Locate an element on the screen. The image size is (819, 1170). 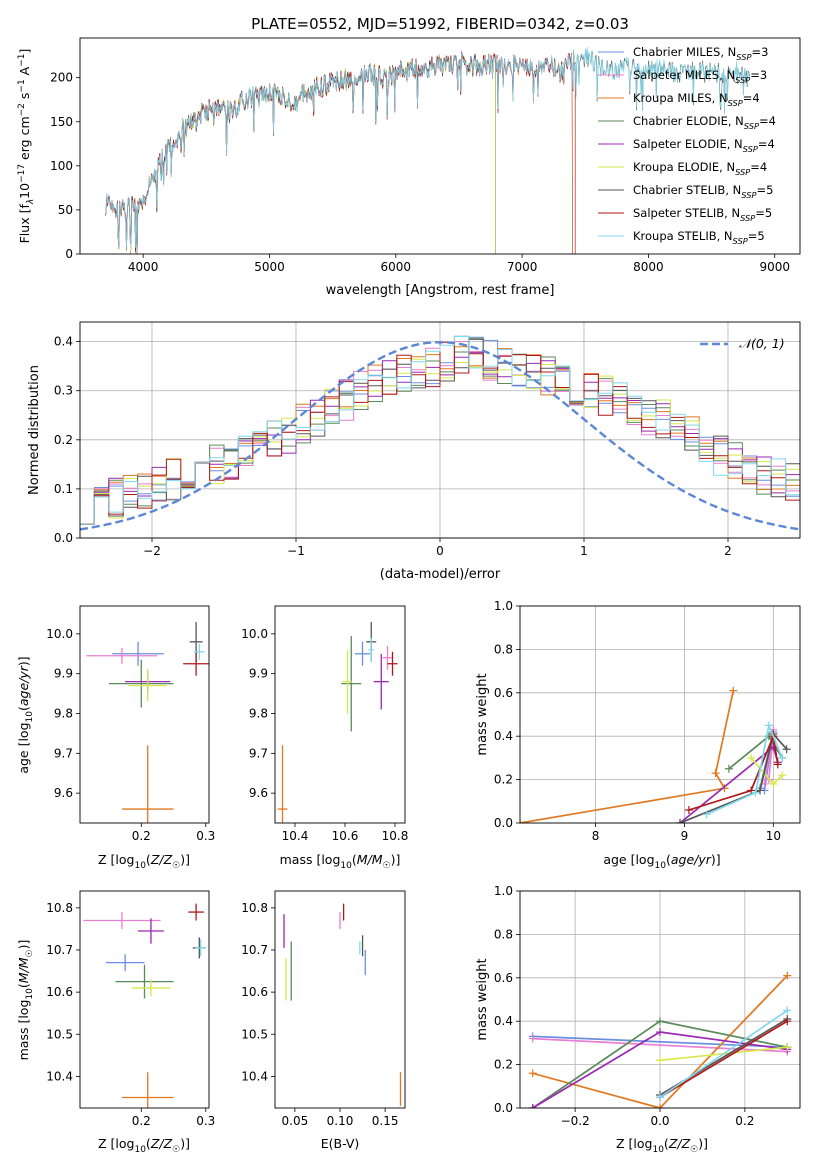
point-chabrier-miles is located at coordinates (138, 653).